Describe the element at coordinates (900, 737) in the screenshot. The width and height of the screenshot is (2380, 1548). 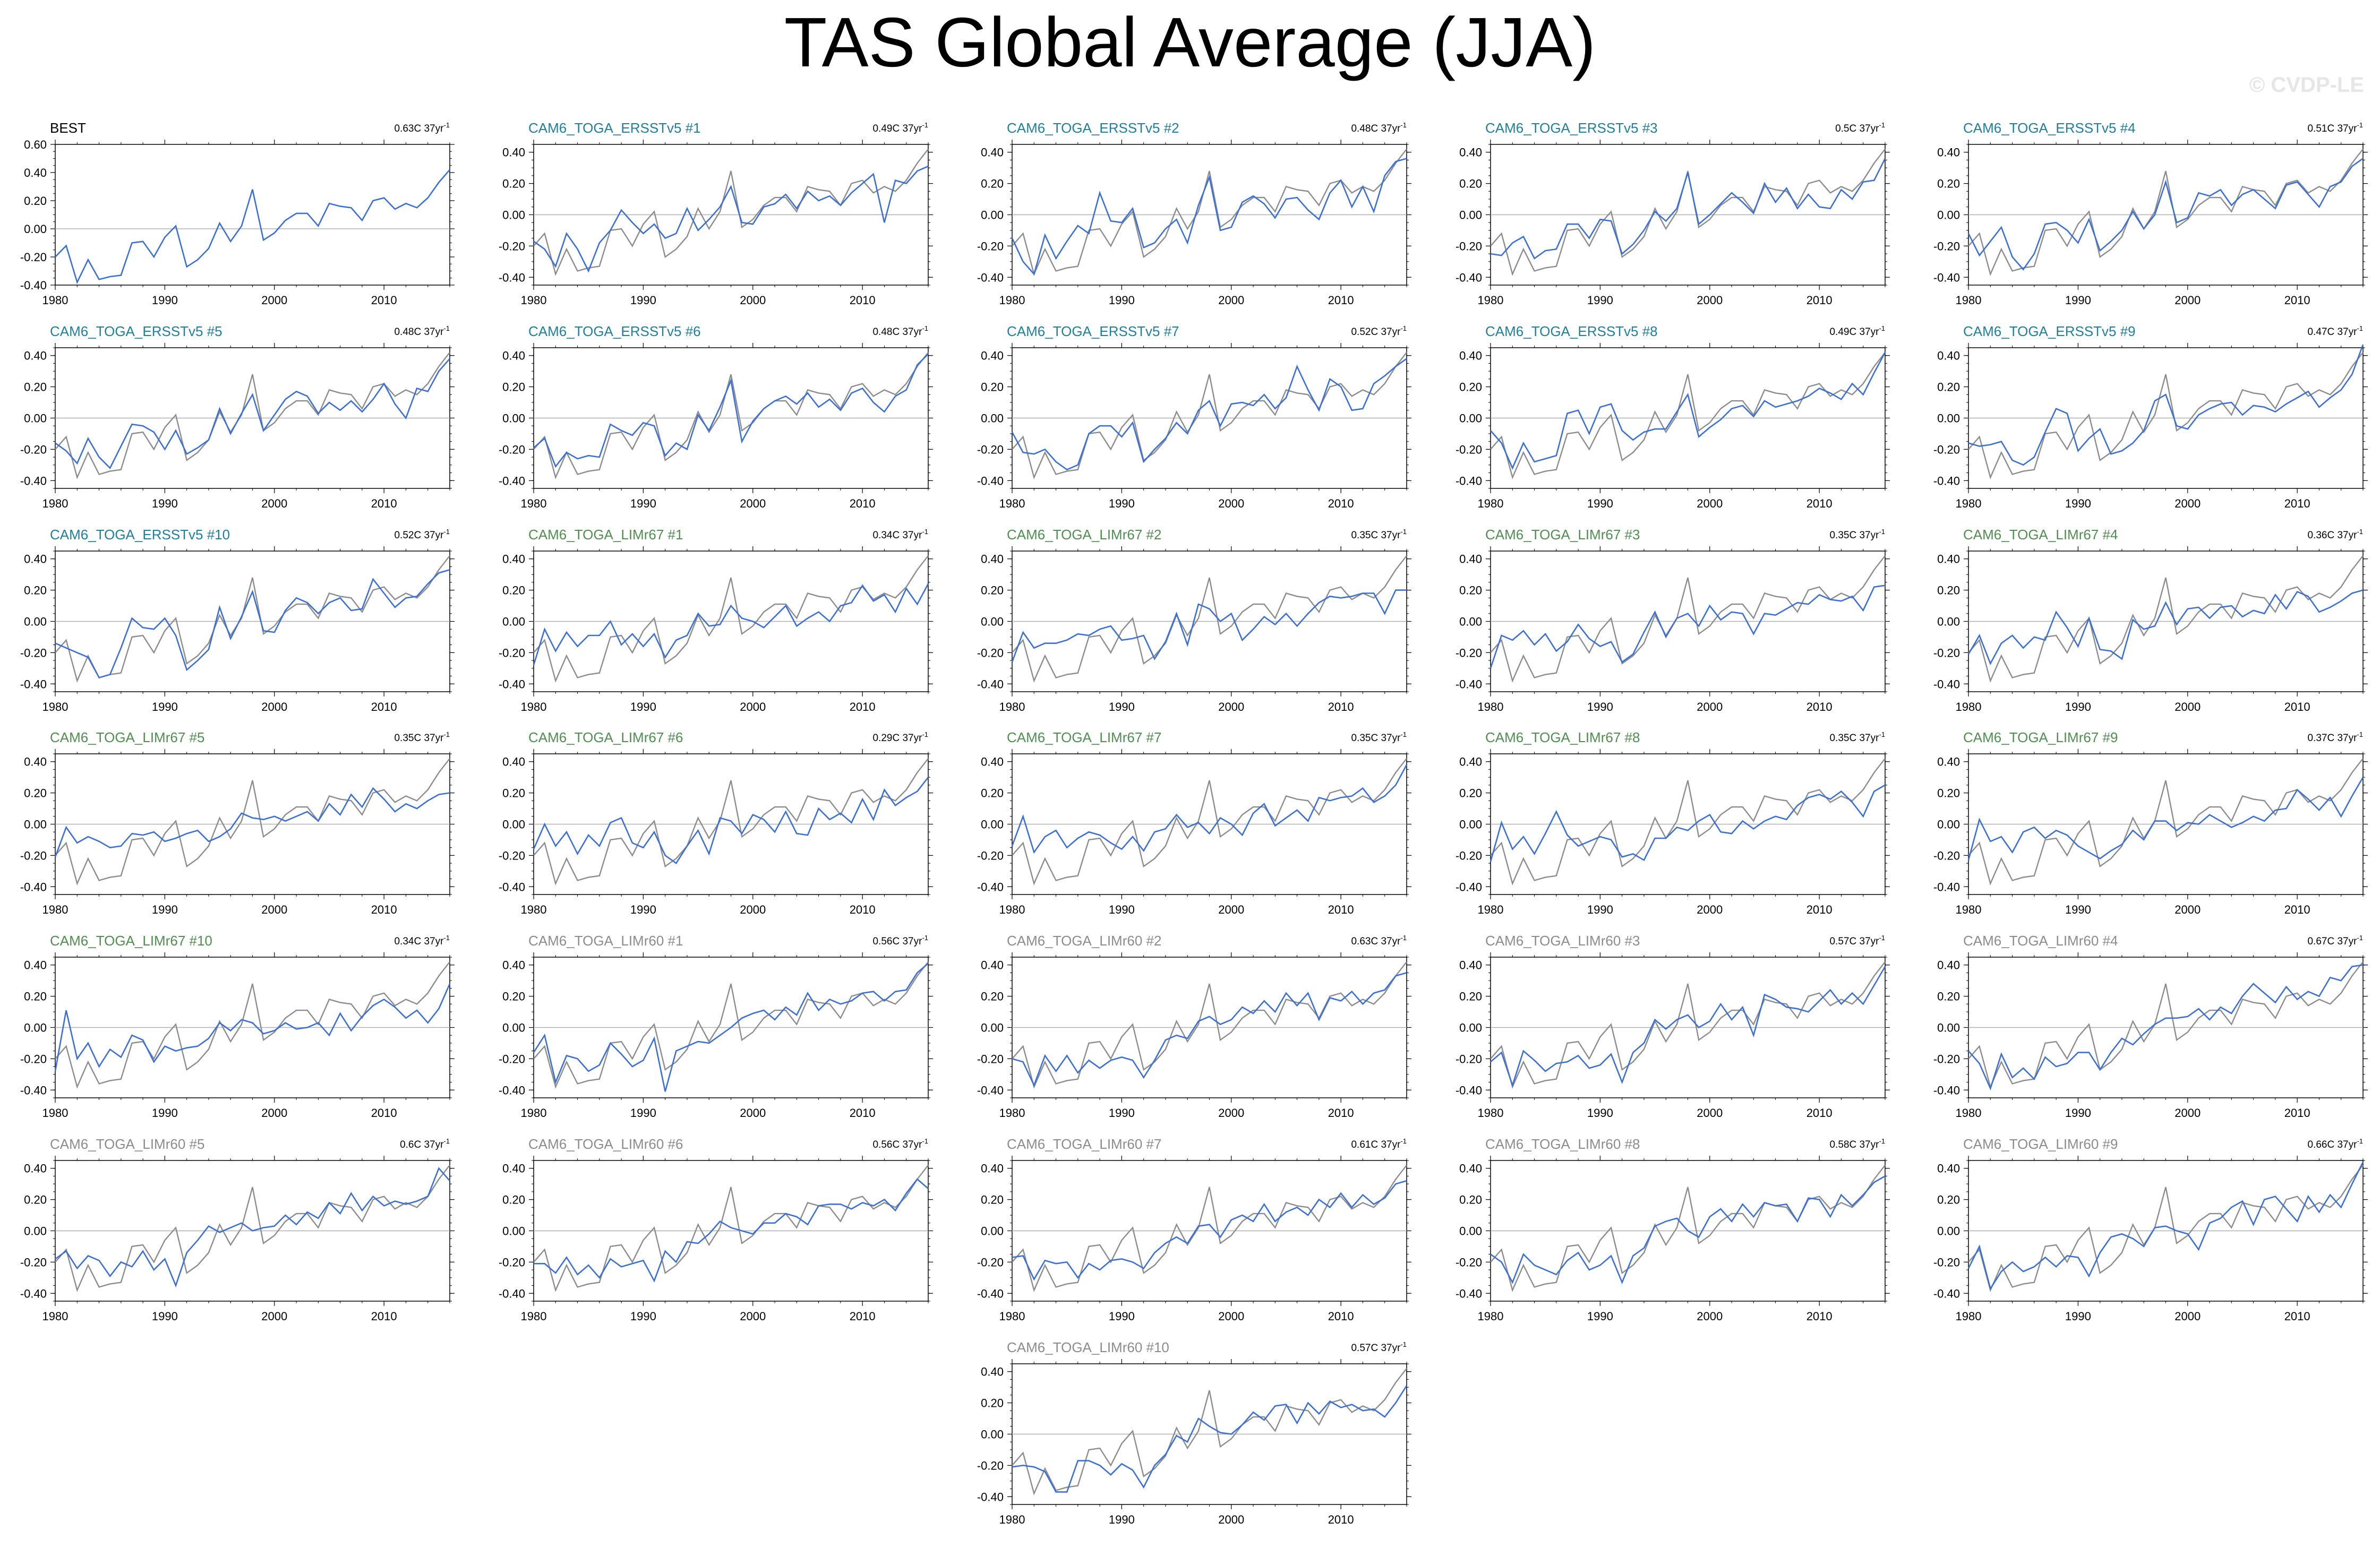
I see `panel-trend: 0.29C 37yr-1` at that location.